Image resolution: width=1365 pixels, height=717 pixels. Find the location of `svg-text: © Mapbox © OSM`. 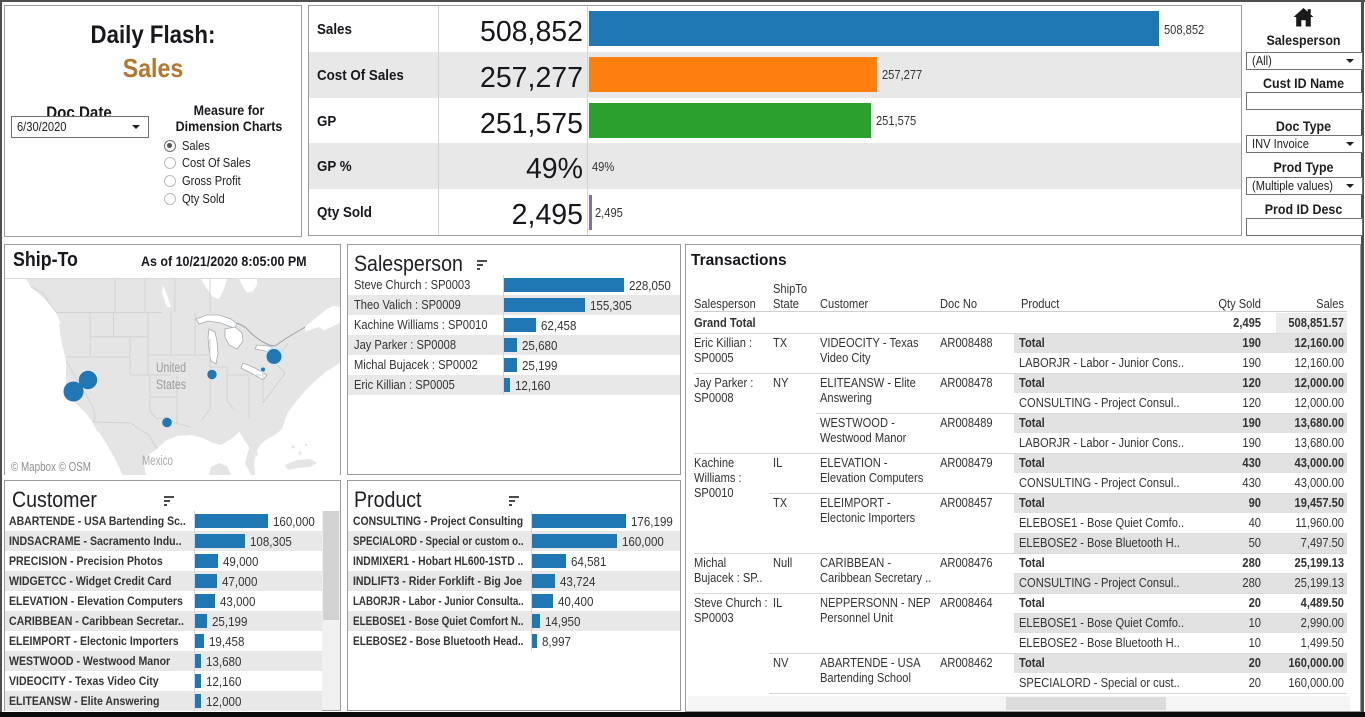

svg-text: © Mapbox © OSM is located at coordinates (51, 467).